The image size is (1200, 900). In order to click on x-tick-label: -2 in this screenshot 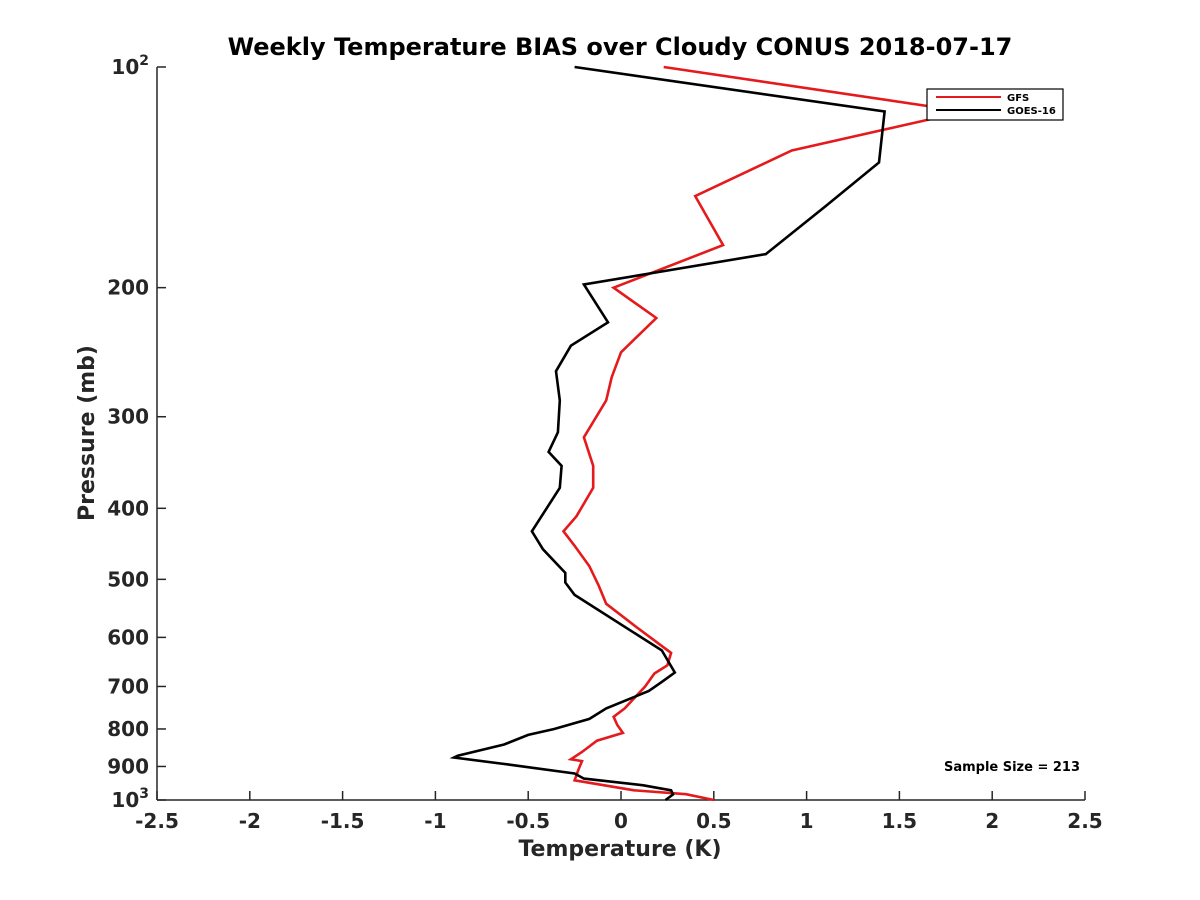, I will do `click(250, 821)`.